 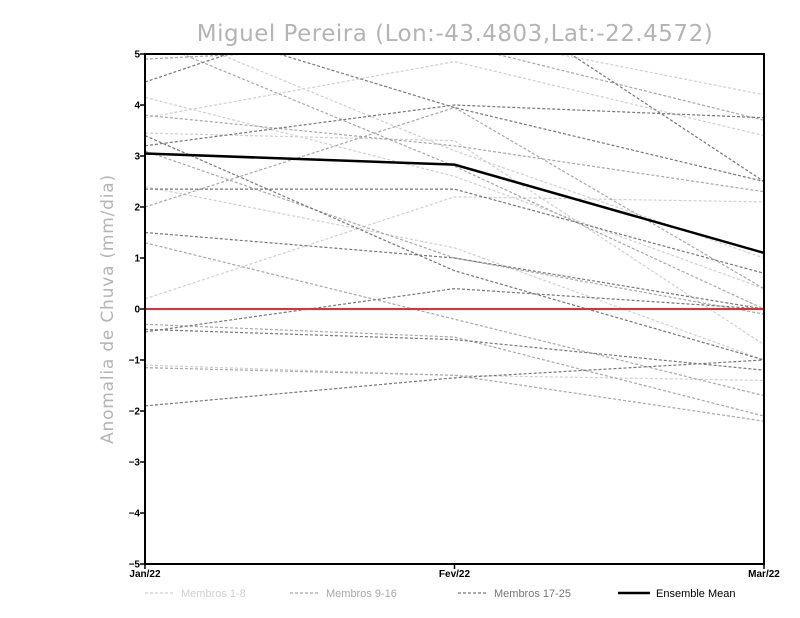 What do you see at coordinates (135, 361) in the screenshot?
I see `y-tick-label: −1` at bounding box center [135, 361].